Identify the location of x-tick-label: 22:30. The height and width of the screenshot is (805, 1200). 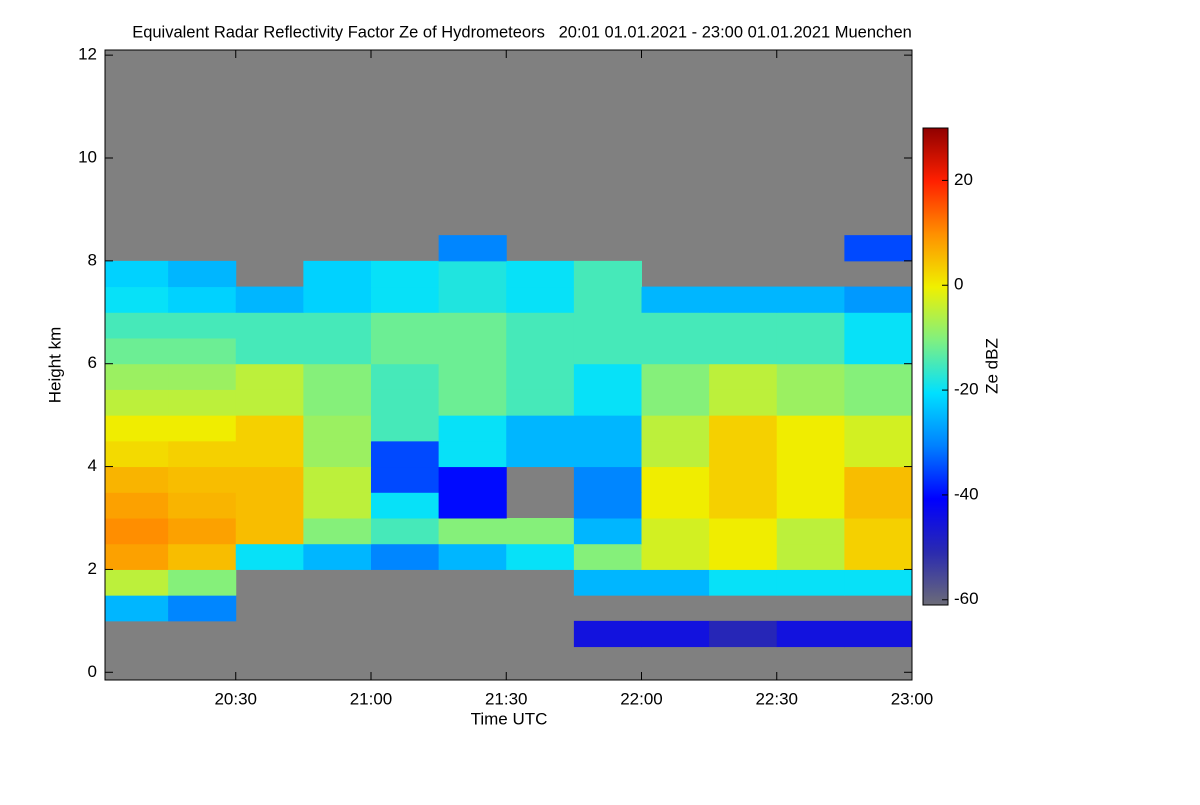
(776, 698).